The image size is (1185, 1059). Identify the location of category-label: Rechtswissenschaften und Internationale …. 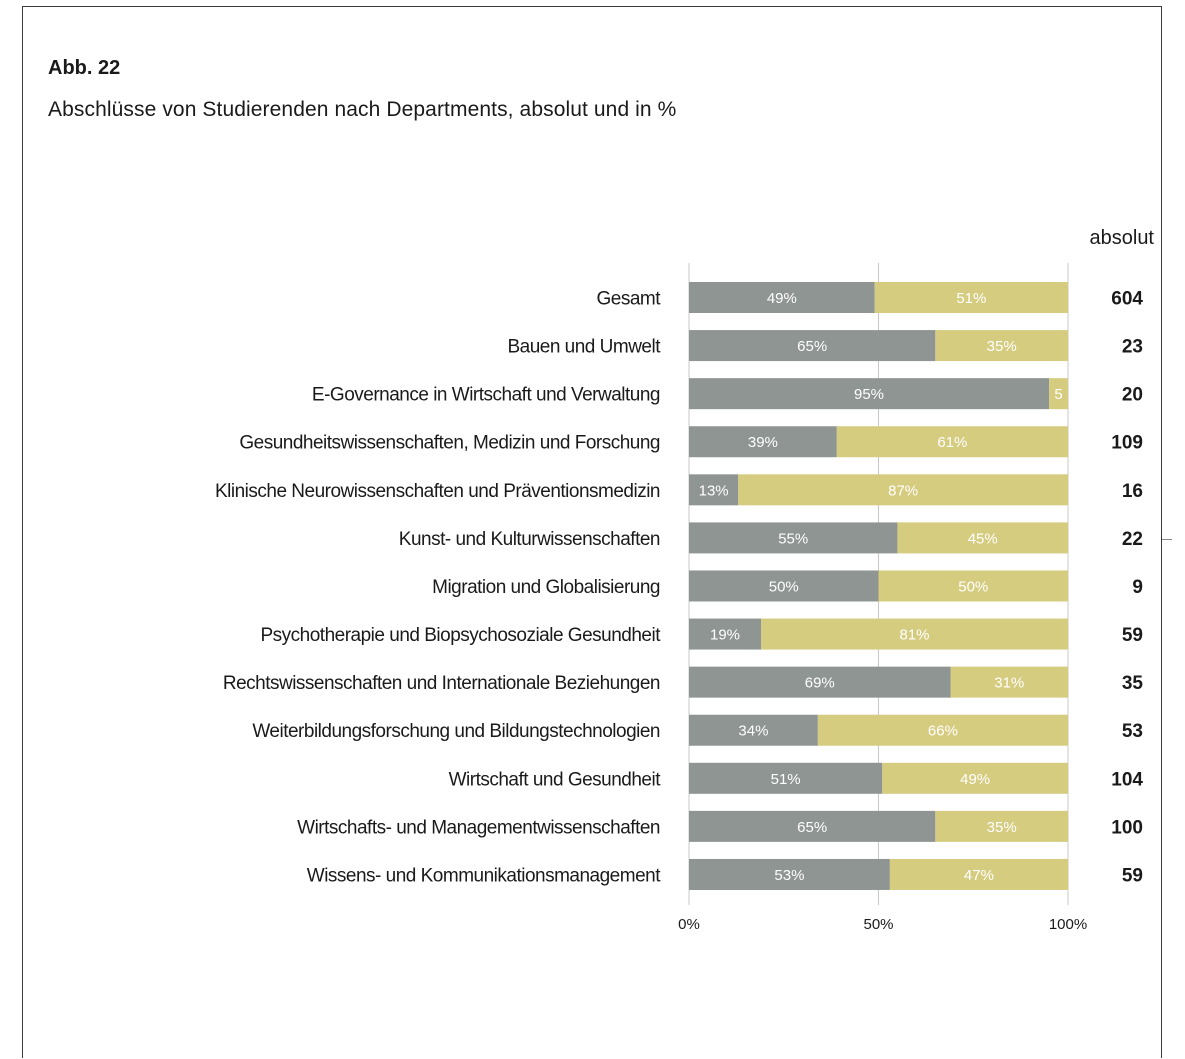
(441, 683).